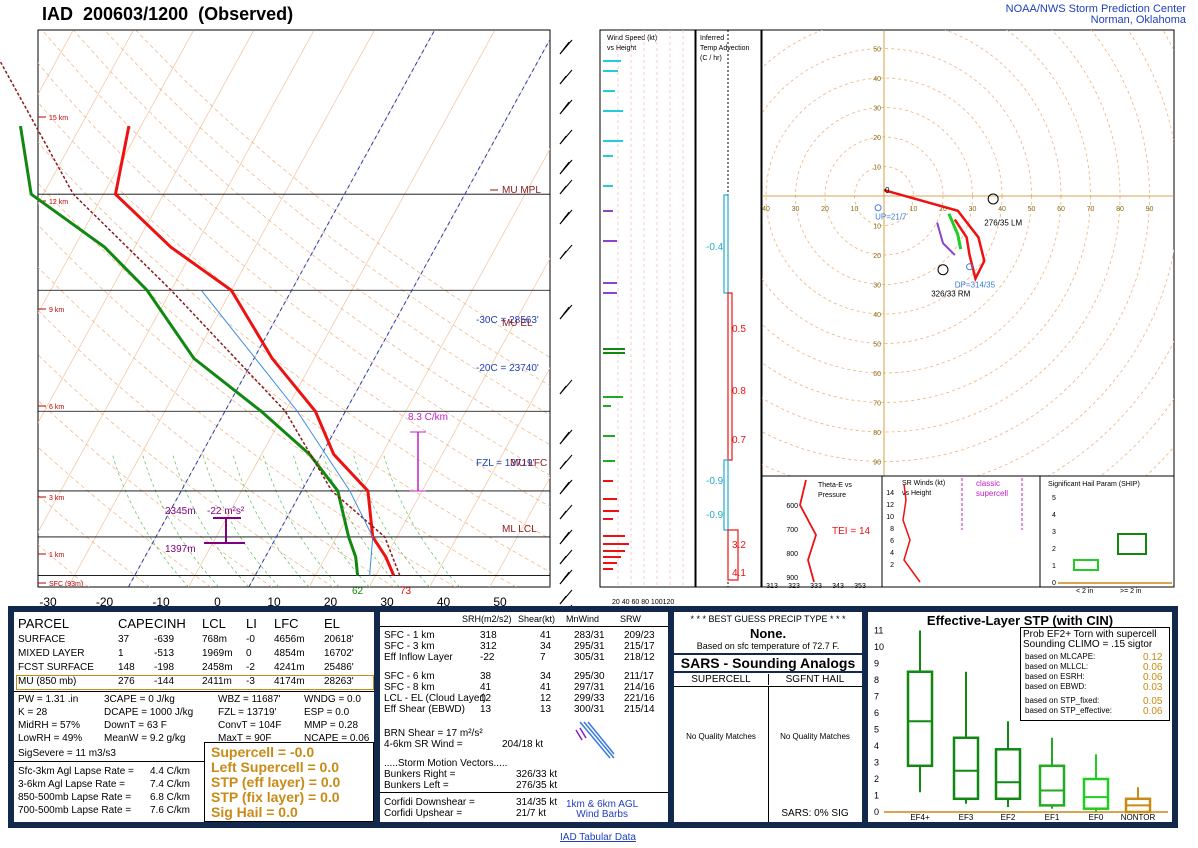 The width and height of the screenshot is (1198, 848). I want to click on temp-axis-label: 0, so click(217, 600).